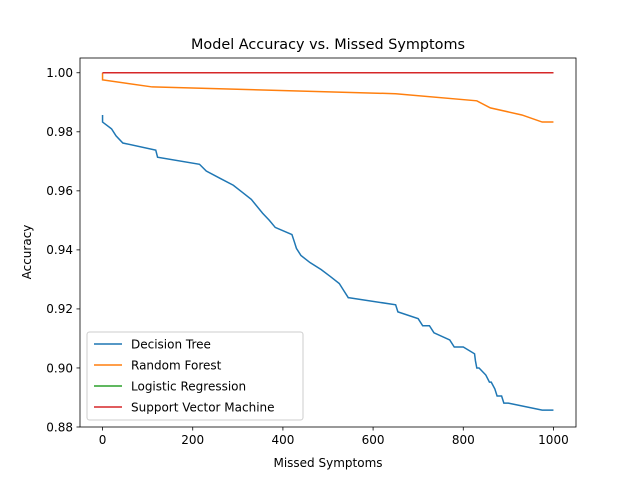  What do you see at coordinates (553, 440) in the screenshot?
I see `x-tick-label: 1000` at bounding box center [553, 440].